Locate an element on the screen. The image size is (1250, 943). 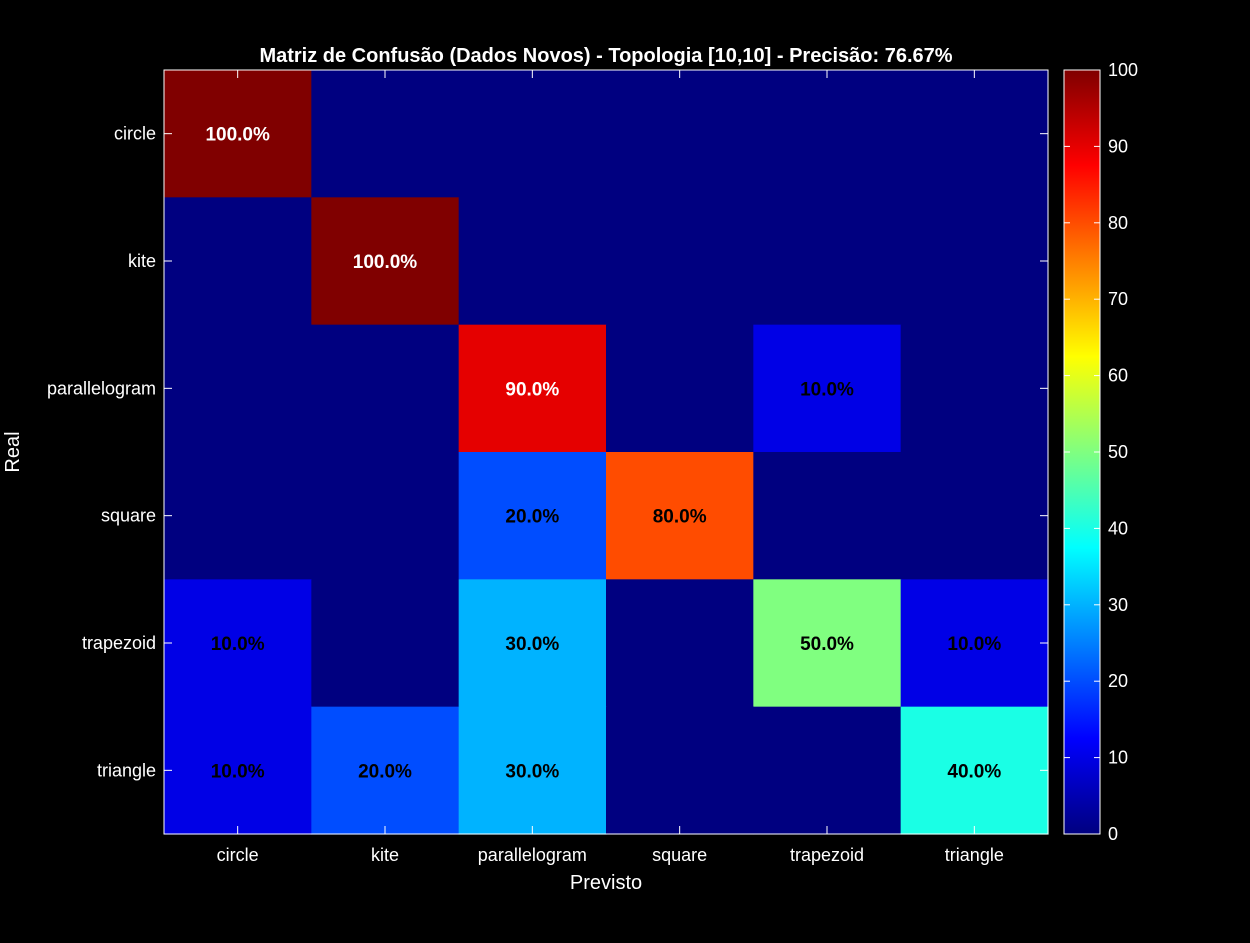
y-tick-label: trapezoid is located at coordinates (119, 643).